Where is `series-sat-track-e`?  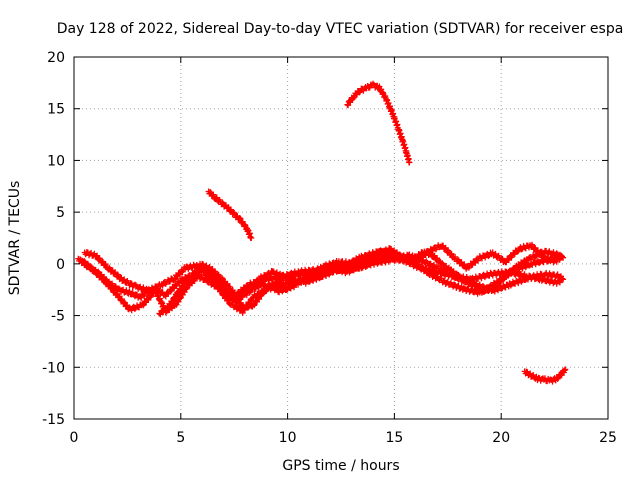 series-sat-track-e is located at coordinates (360, 282).